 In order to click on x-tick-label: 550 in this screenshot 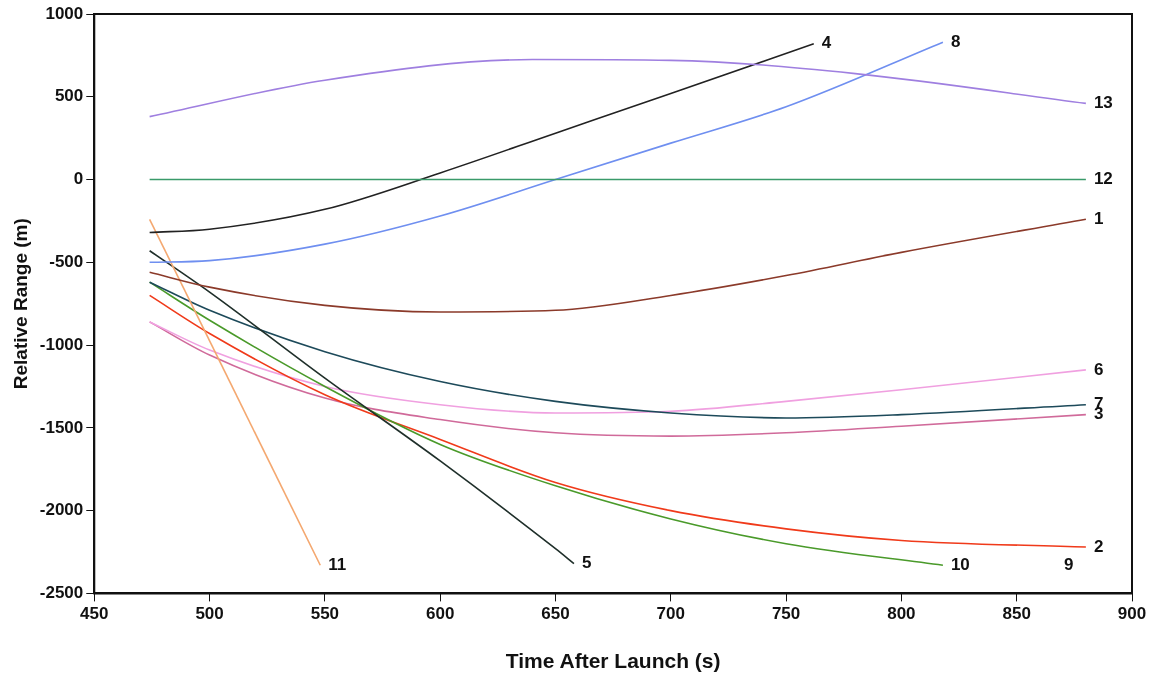, I will do `click(325, 614)`.